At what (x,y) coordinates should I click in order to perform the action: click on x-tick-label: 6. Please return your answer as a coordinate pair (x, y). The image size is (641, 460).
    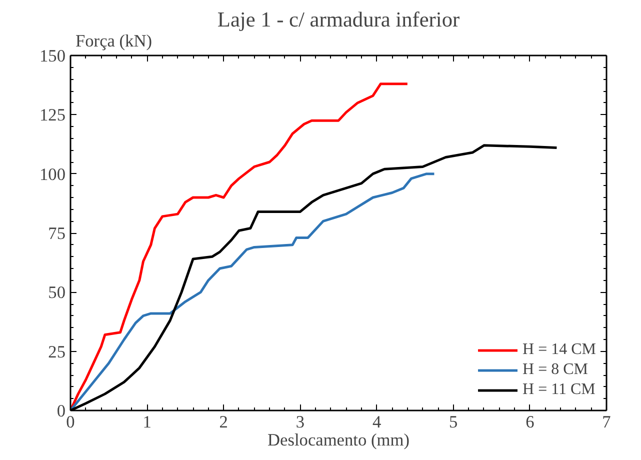
    Looking at the image, I should click on (530, 422).